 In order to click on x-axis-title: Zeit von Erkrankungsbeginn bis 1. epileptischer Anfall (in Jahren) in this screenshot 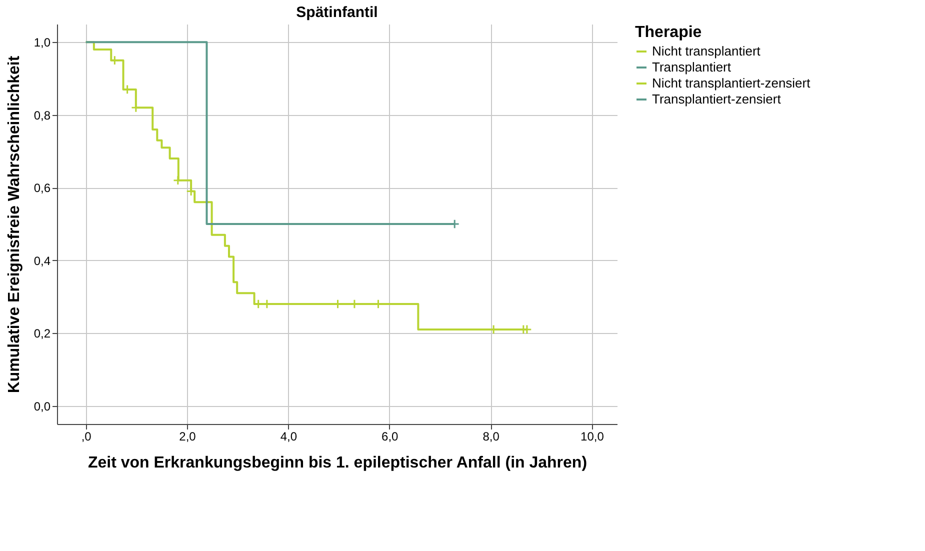, I will do `click(338, 463)`.